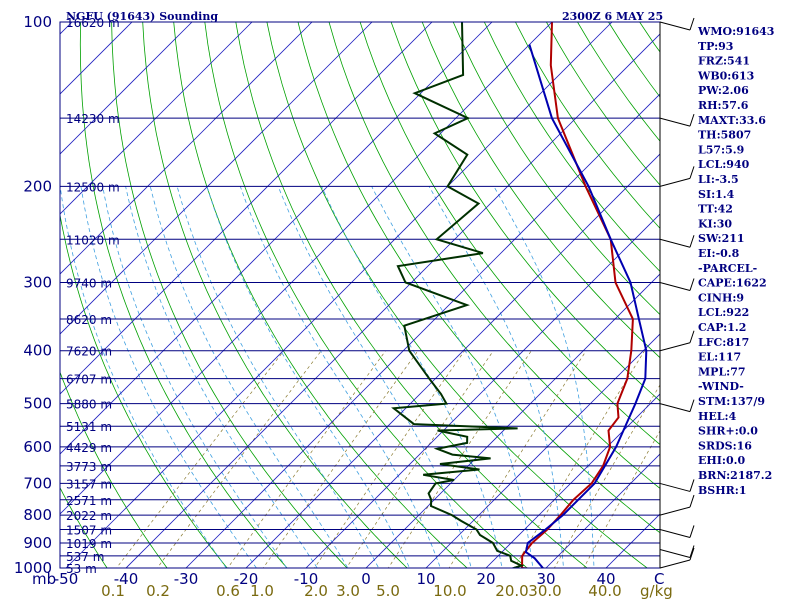 Image resolution: width=800 pixels, height=600 pixels. Describe the element at coordinates (715, 46) in the screenshot. I see `index-line: TP:93` at that location.